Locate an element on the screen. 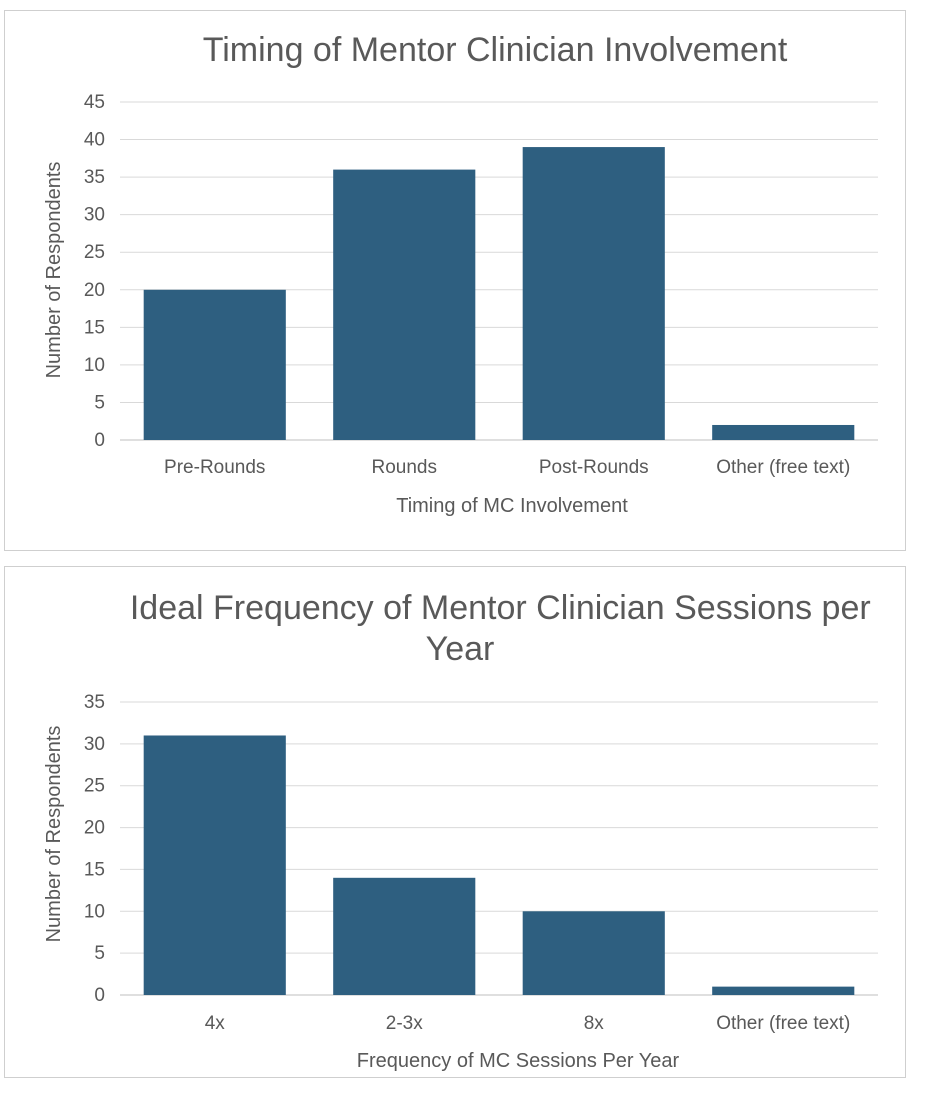  y-tick-label: 45 is located at coordinates (94, 102).